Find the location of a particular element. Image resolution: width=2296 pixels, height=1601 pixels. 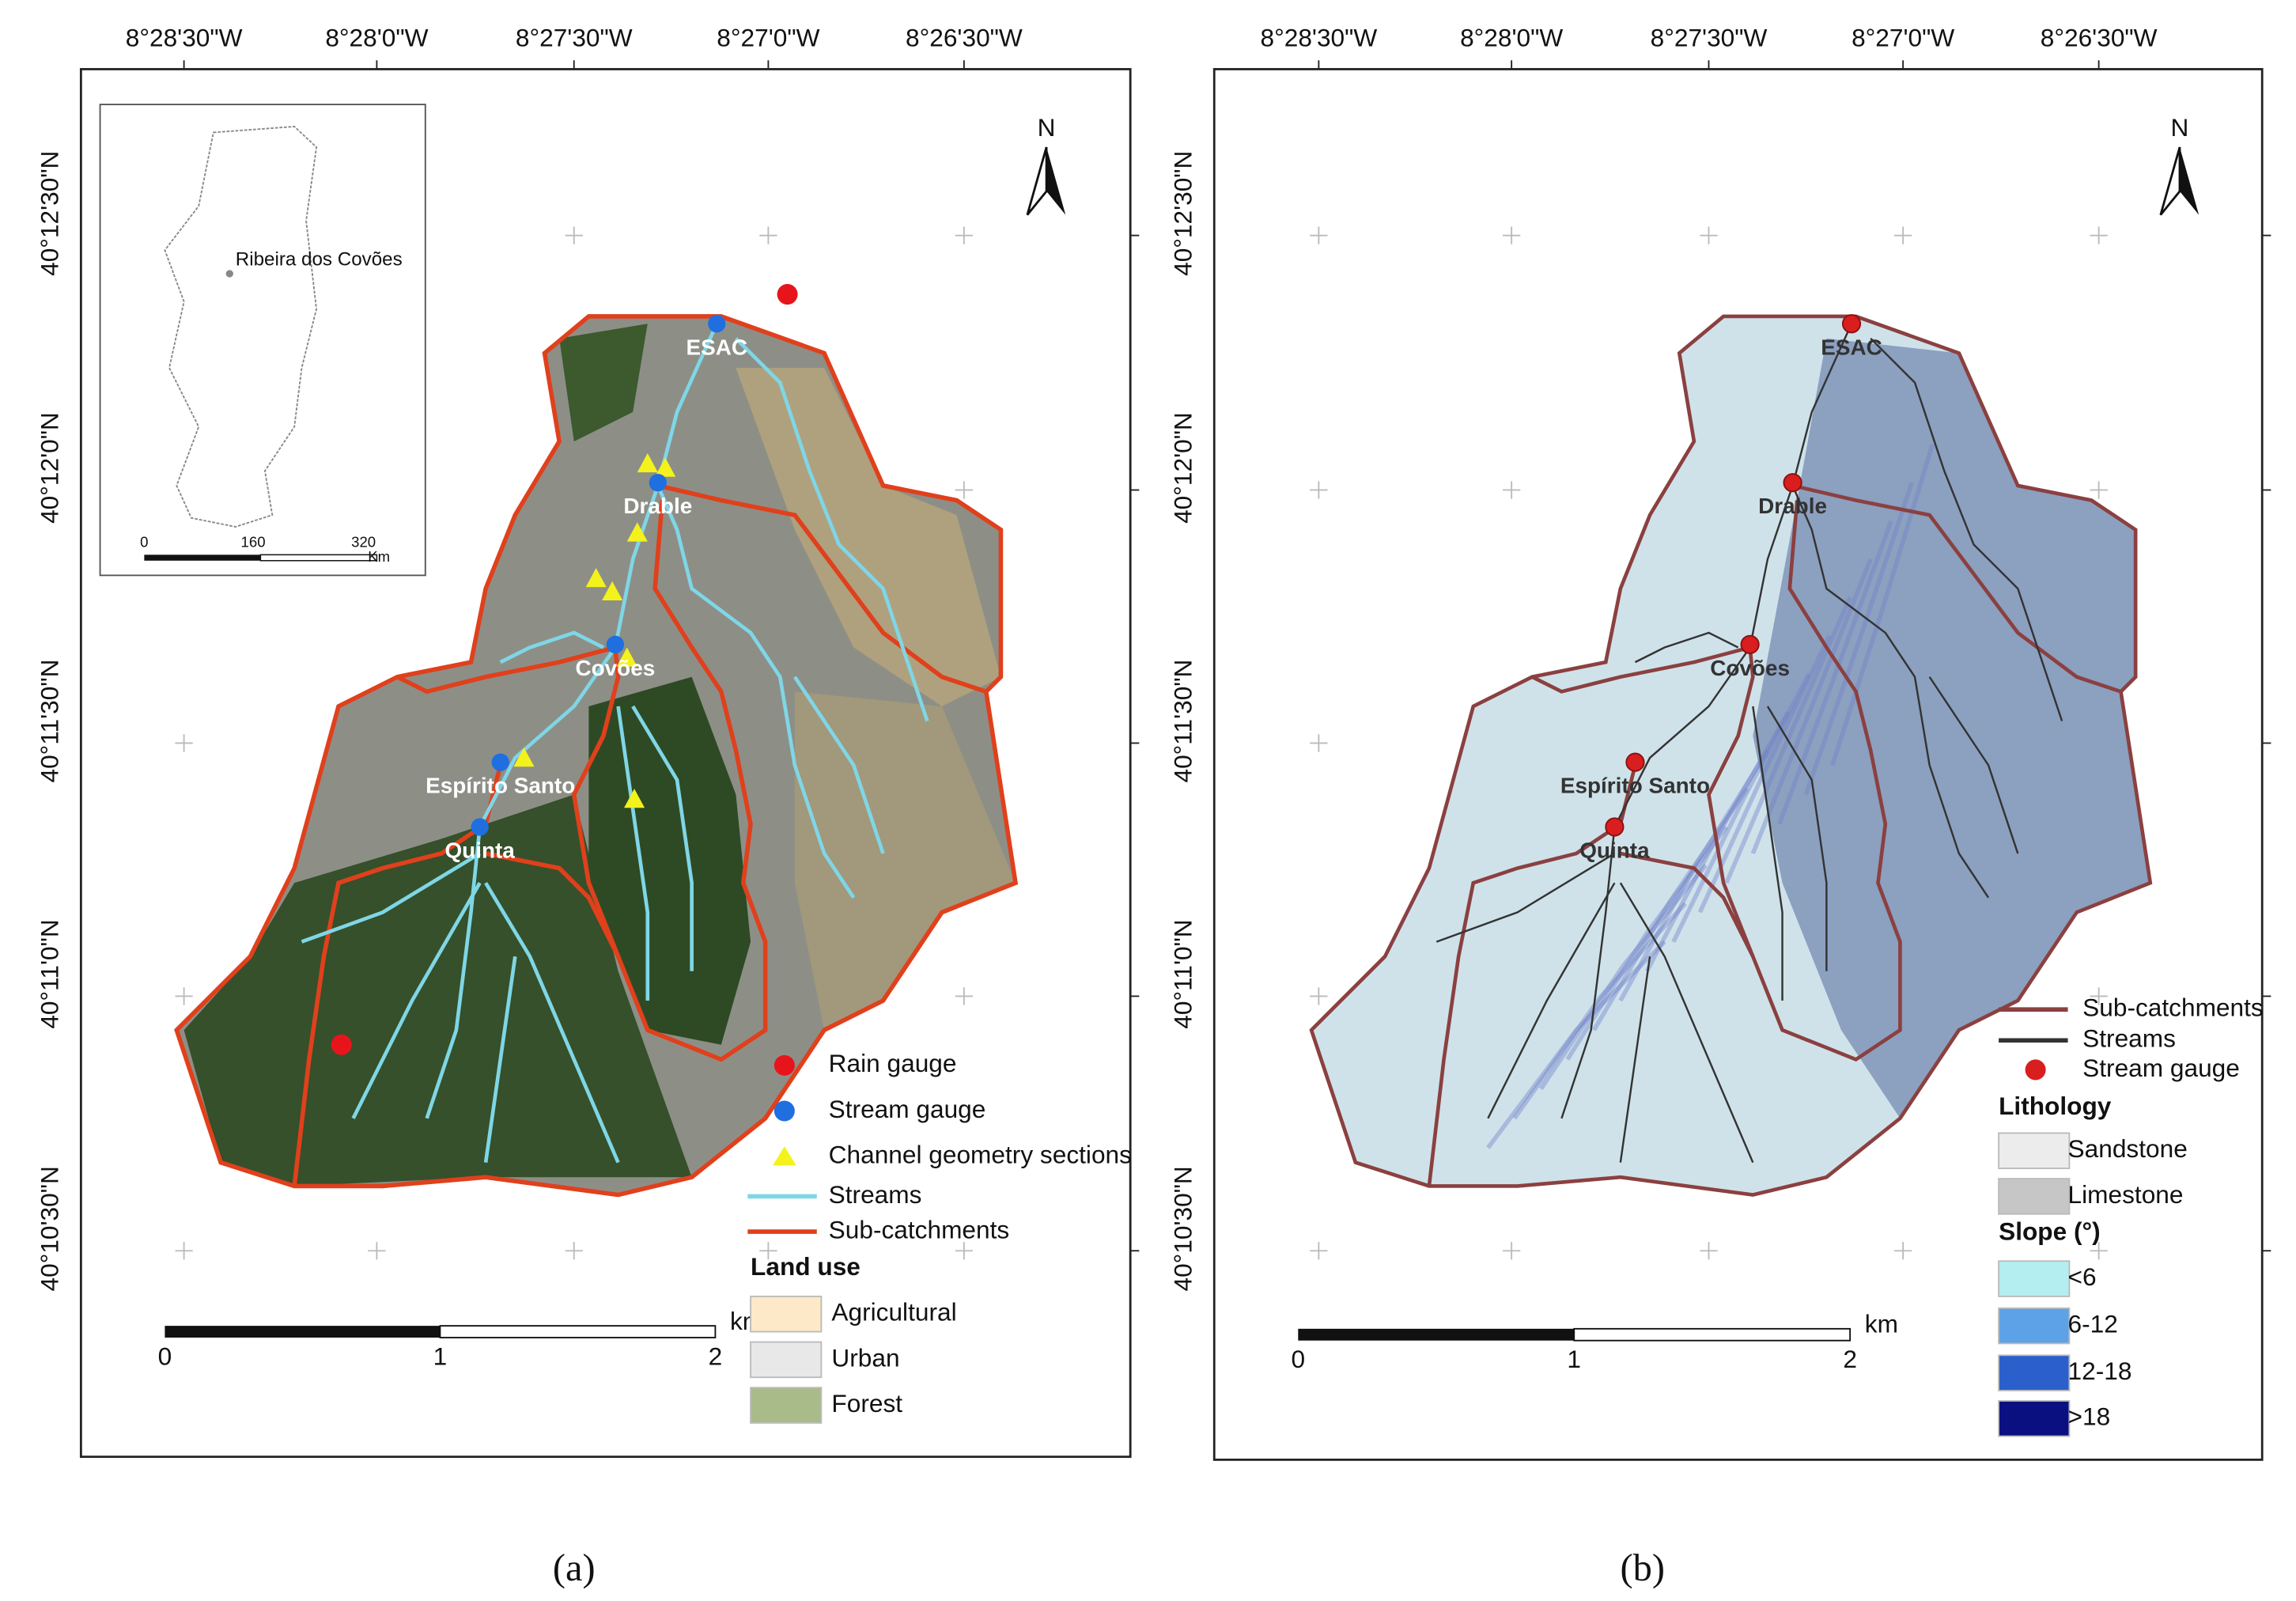

inset-scale-unit: Km is located at coordinates (379, 556).